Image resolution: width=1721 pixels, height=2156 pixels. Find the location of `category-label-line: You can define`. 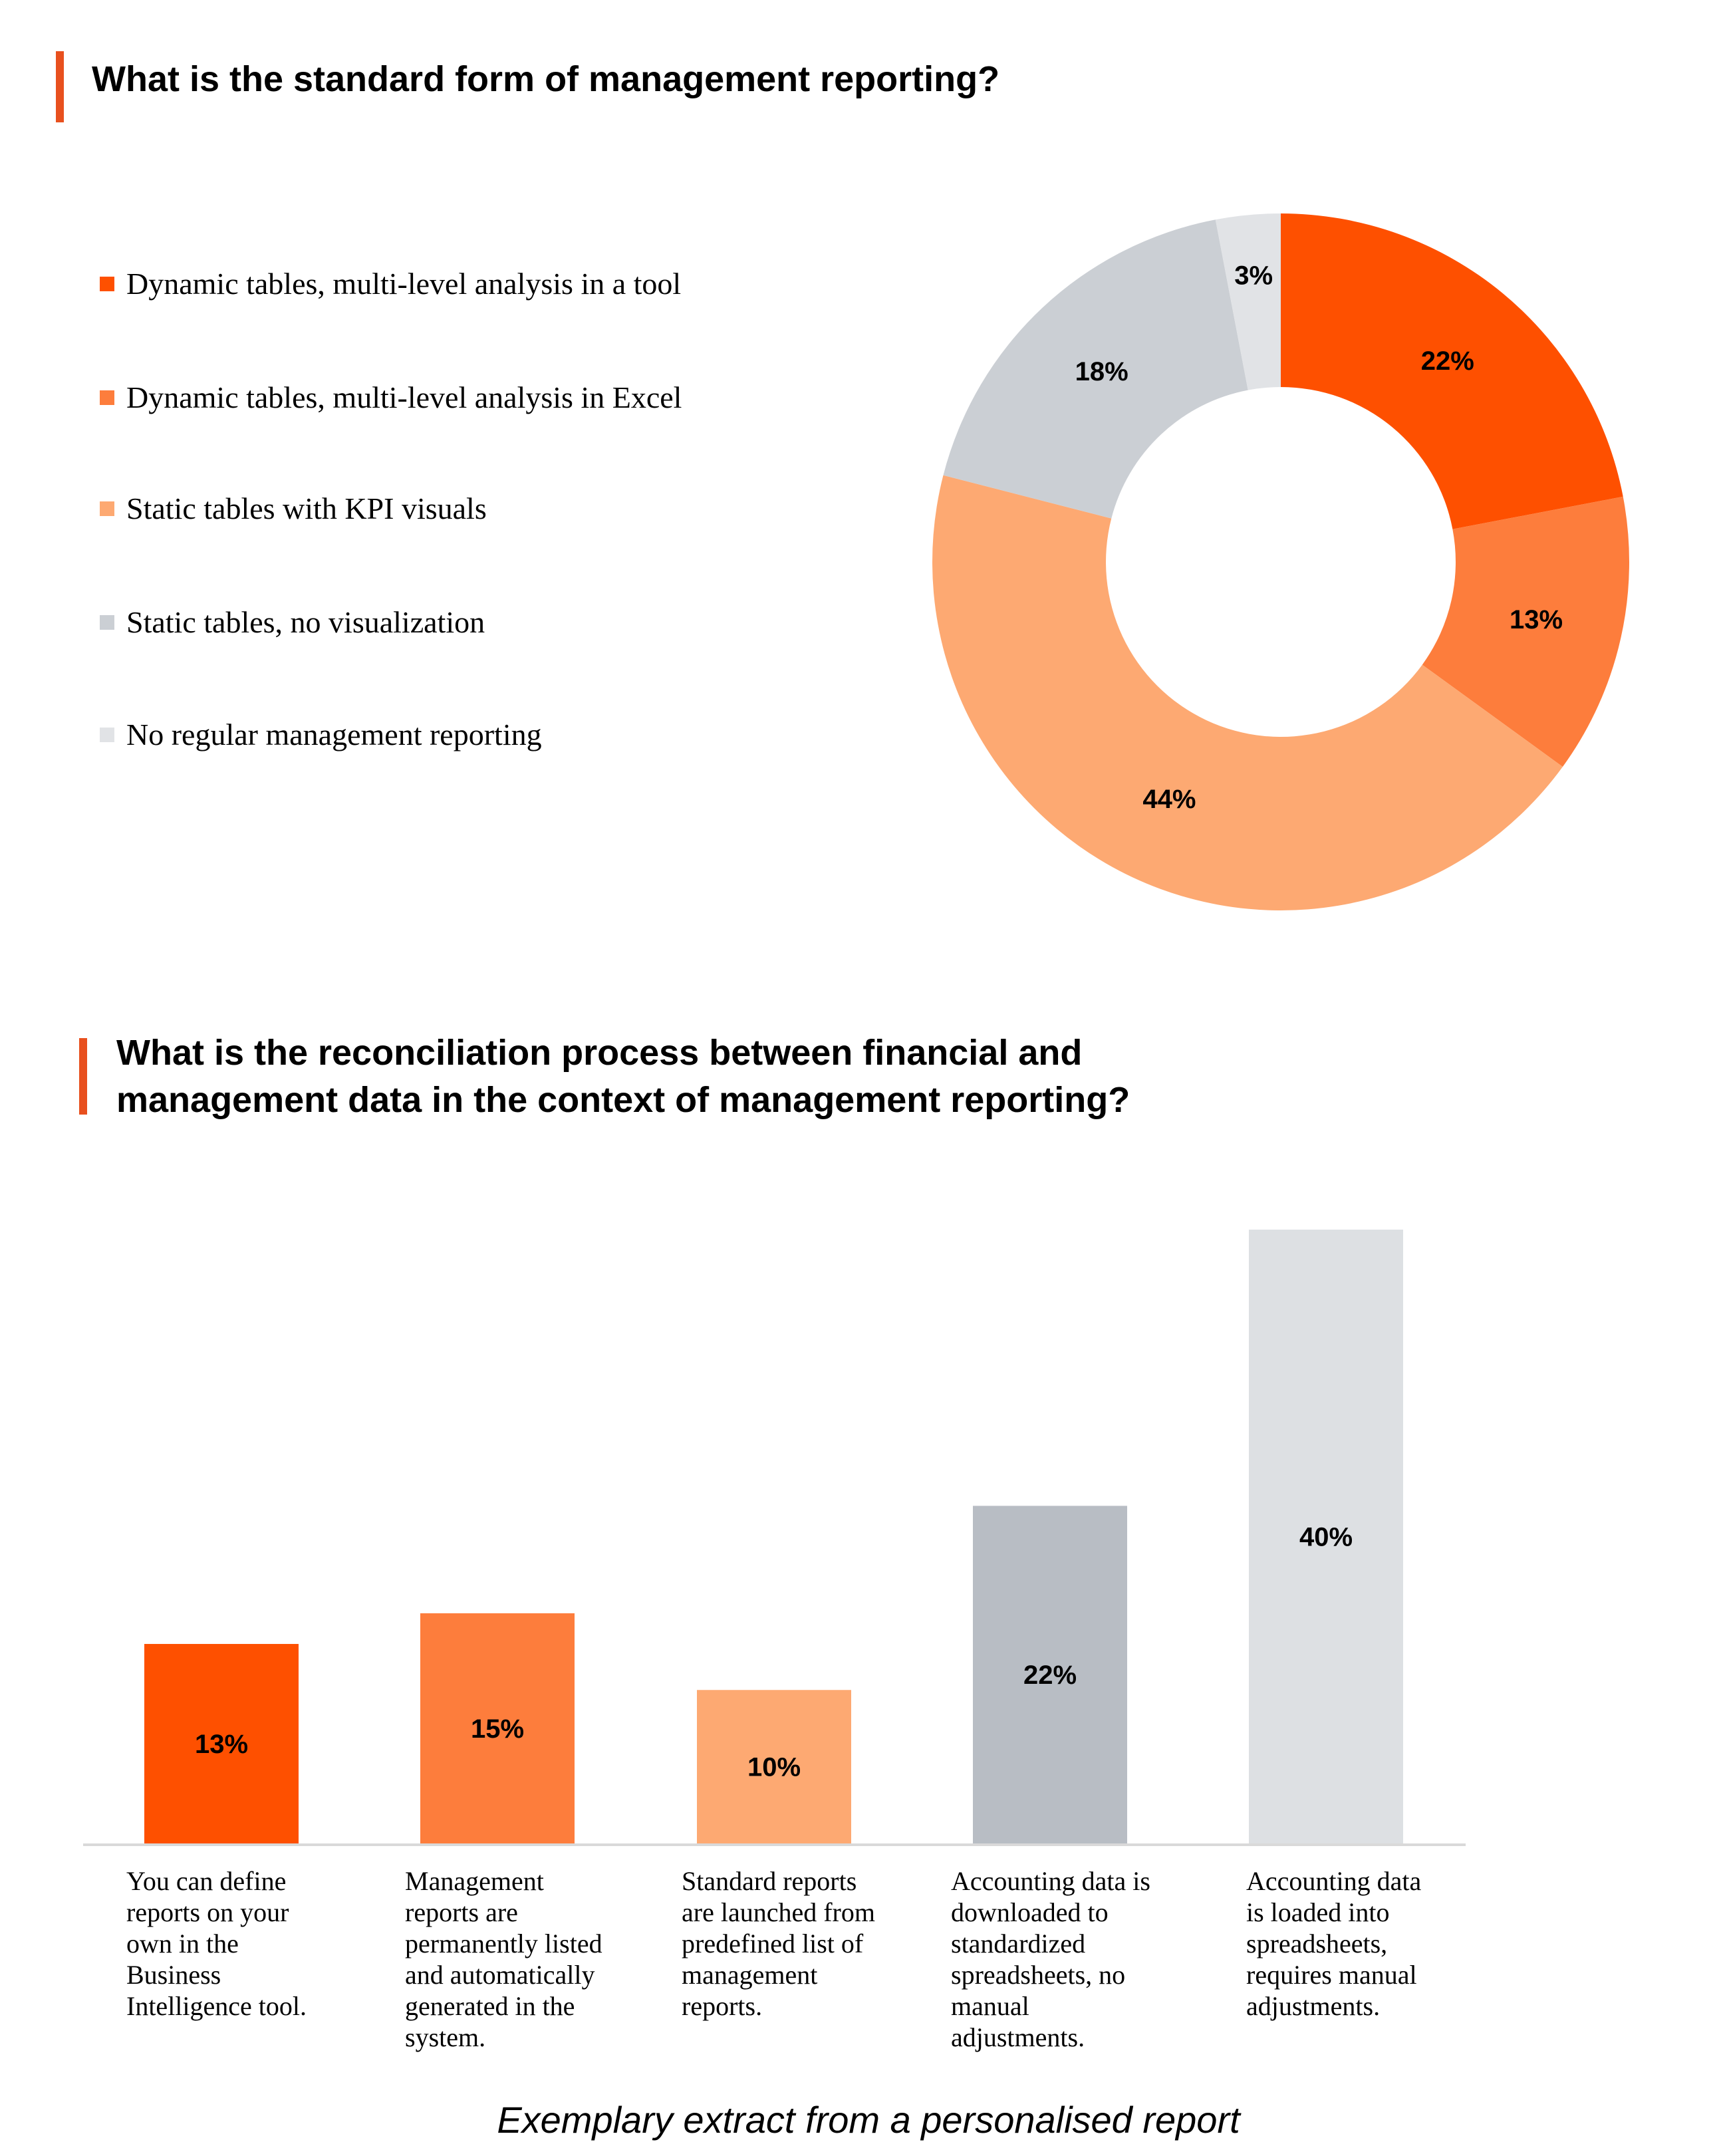

category-label-line: You can define is located at coordinates (206, 1881).